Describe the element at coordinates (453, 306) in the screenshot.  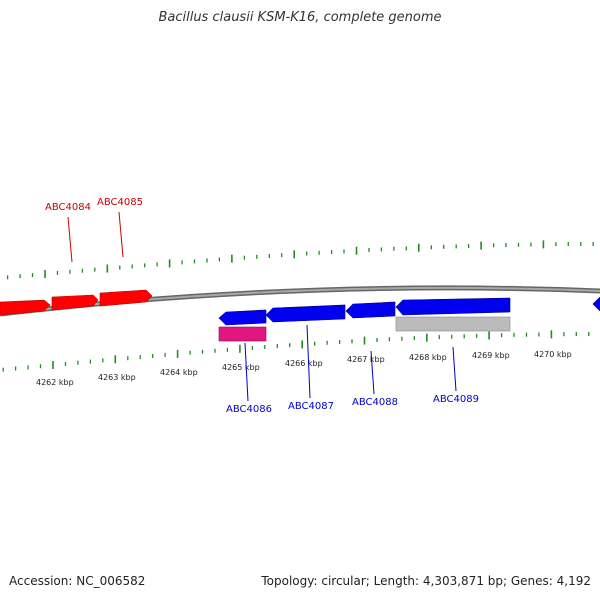
I see `gene-arrow-abc4089` at that location.